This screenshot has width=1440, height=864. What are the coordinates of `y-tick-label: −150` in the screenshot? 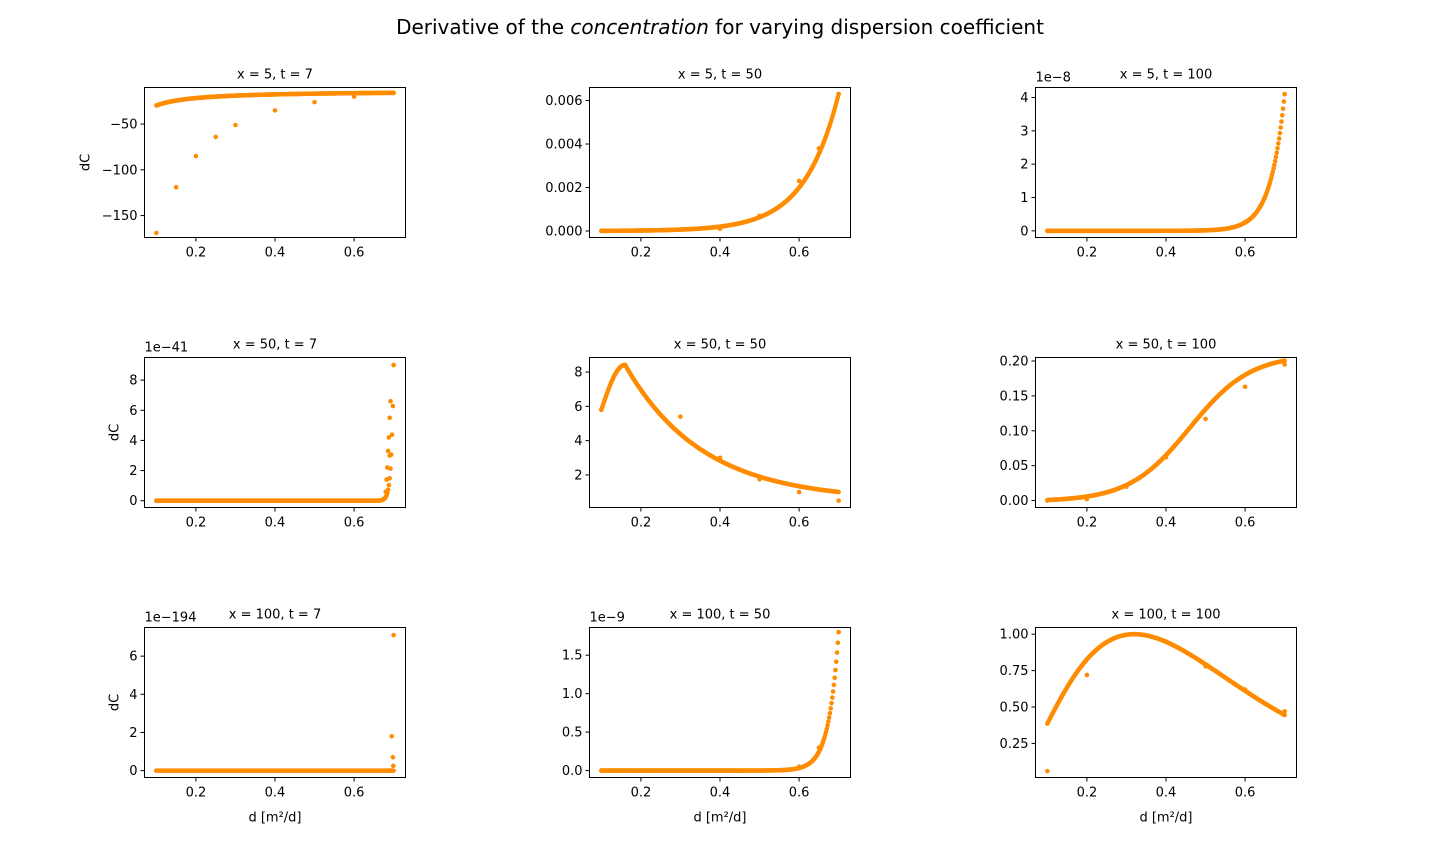 It's located at (120, 216).